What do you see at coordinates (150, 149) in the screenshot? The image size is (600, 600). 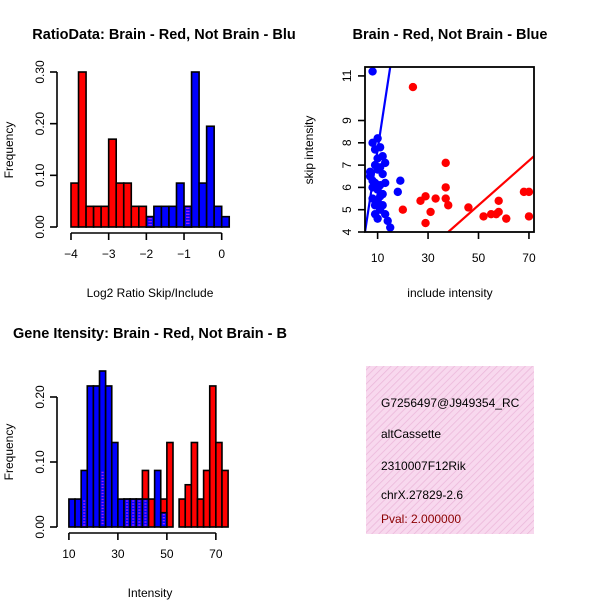 I see `ratio-histogram-bars` at bounding box center [150, 149].